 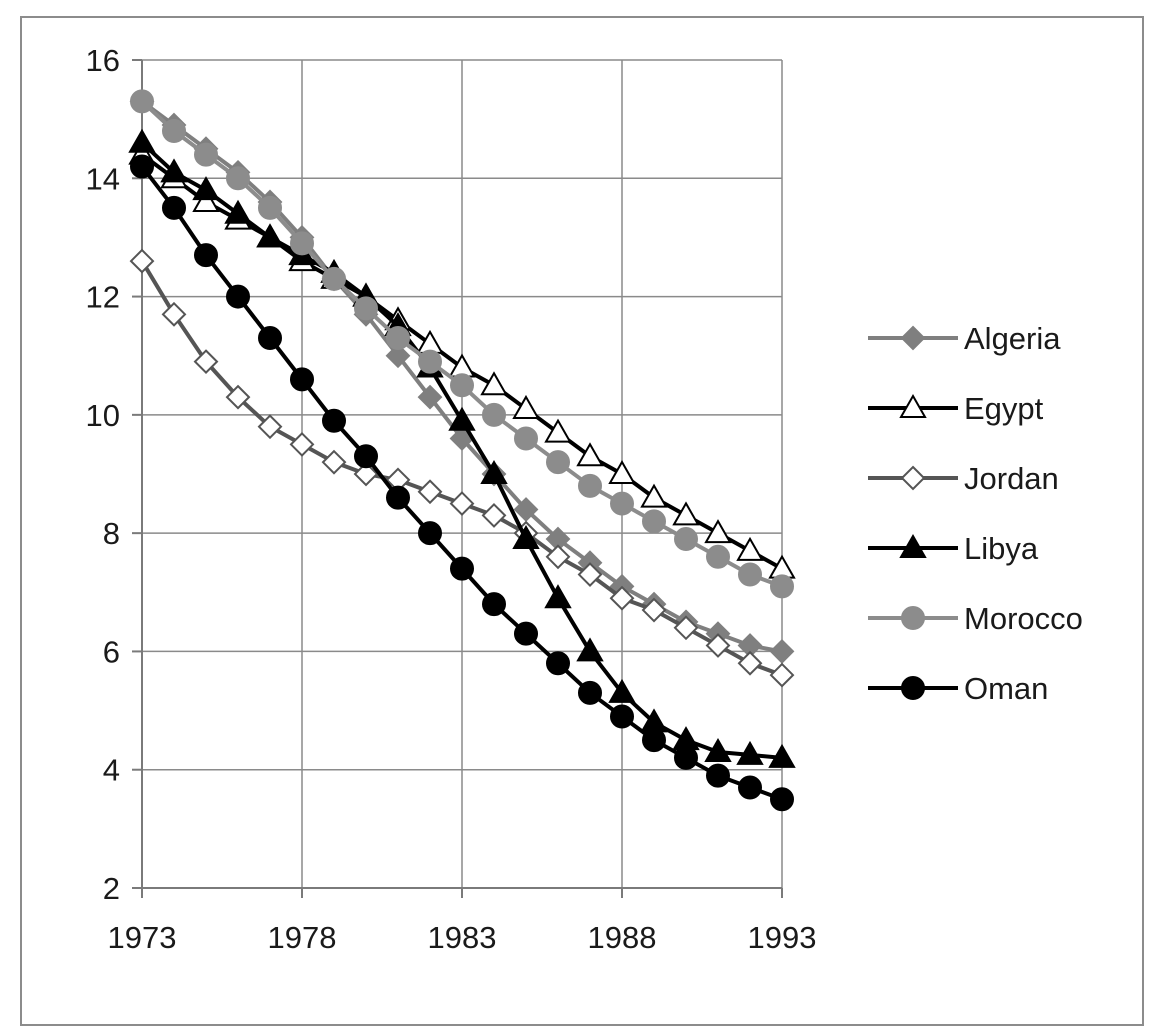 I want to click on y-tick-label: 10, so click(x=103, y=415).